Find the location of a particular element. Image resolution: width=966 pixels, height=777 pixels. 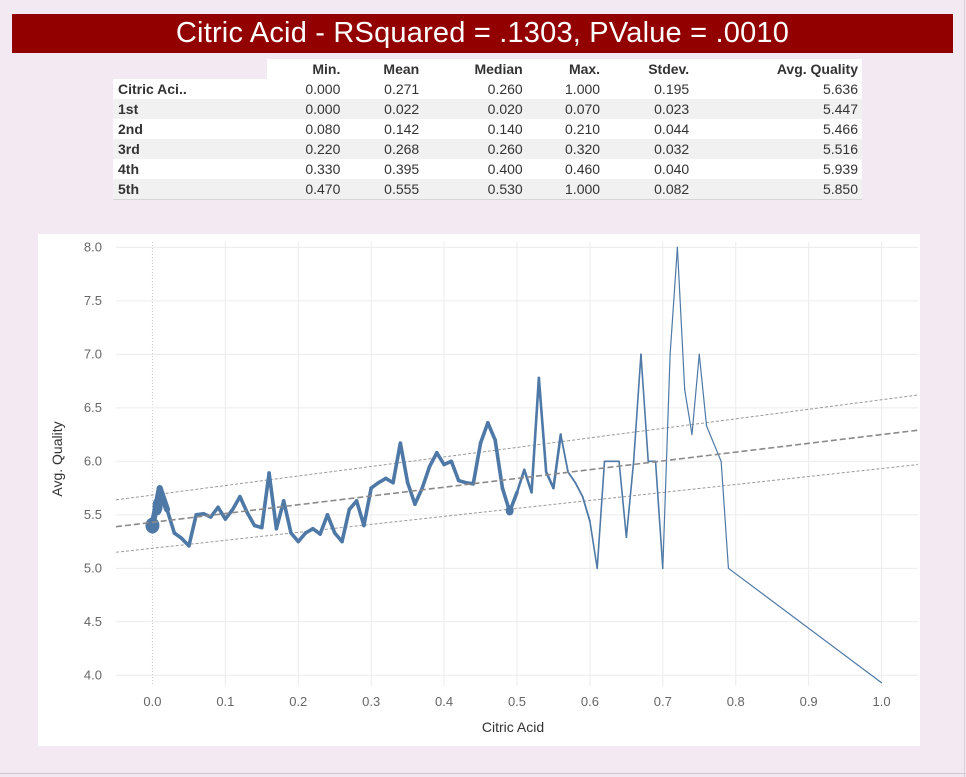

y-tick-label: 4.5 is located at coordinates (93, 621).